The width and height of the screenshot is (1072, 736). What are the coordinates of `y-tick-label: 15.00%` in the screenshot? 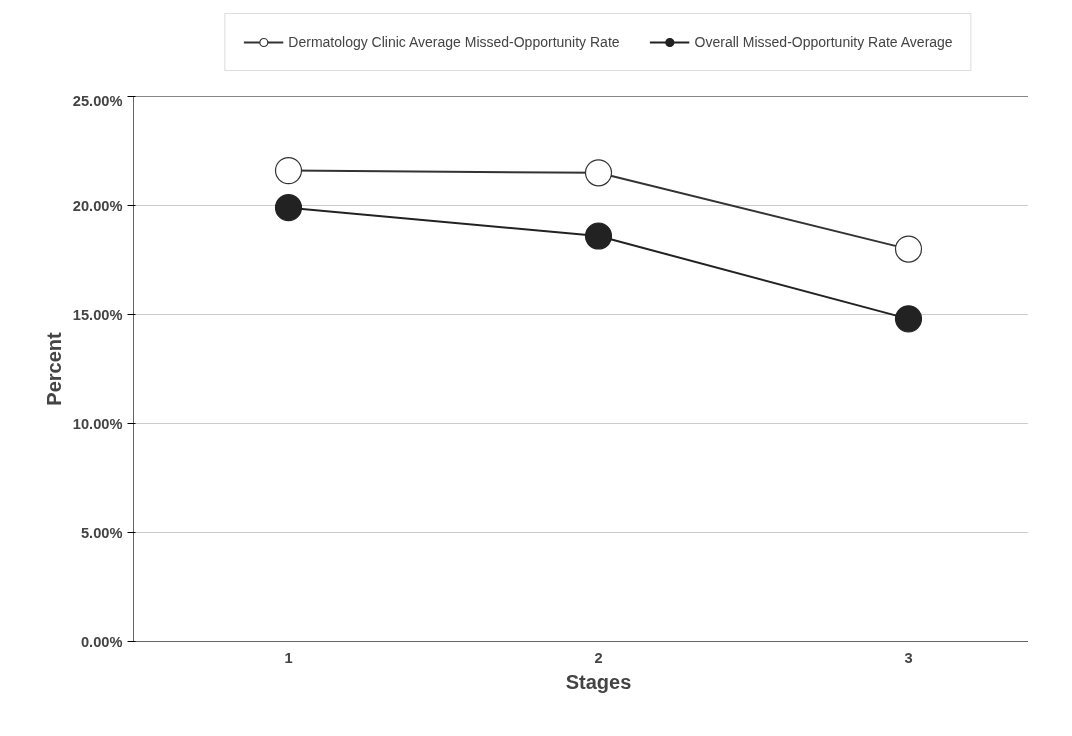 It's located at (97, 314).